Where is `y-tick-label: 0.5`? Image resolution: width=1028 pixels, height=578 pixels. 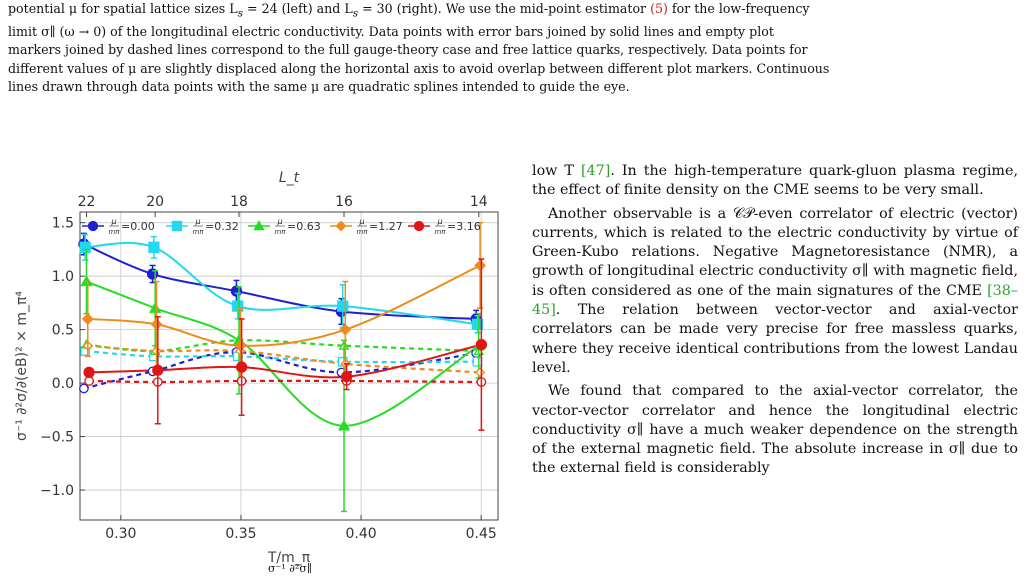
y-tick-label: 0.5 is located at coordinates (63, 331).